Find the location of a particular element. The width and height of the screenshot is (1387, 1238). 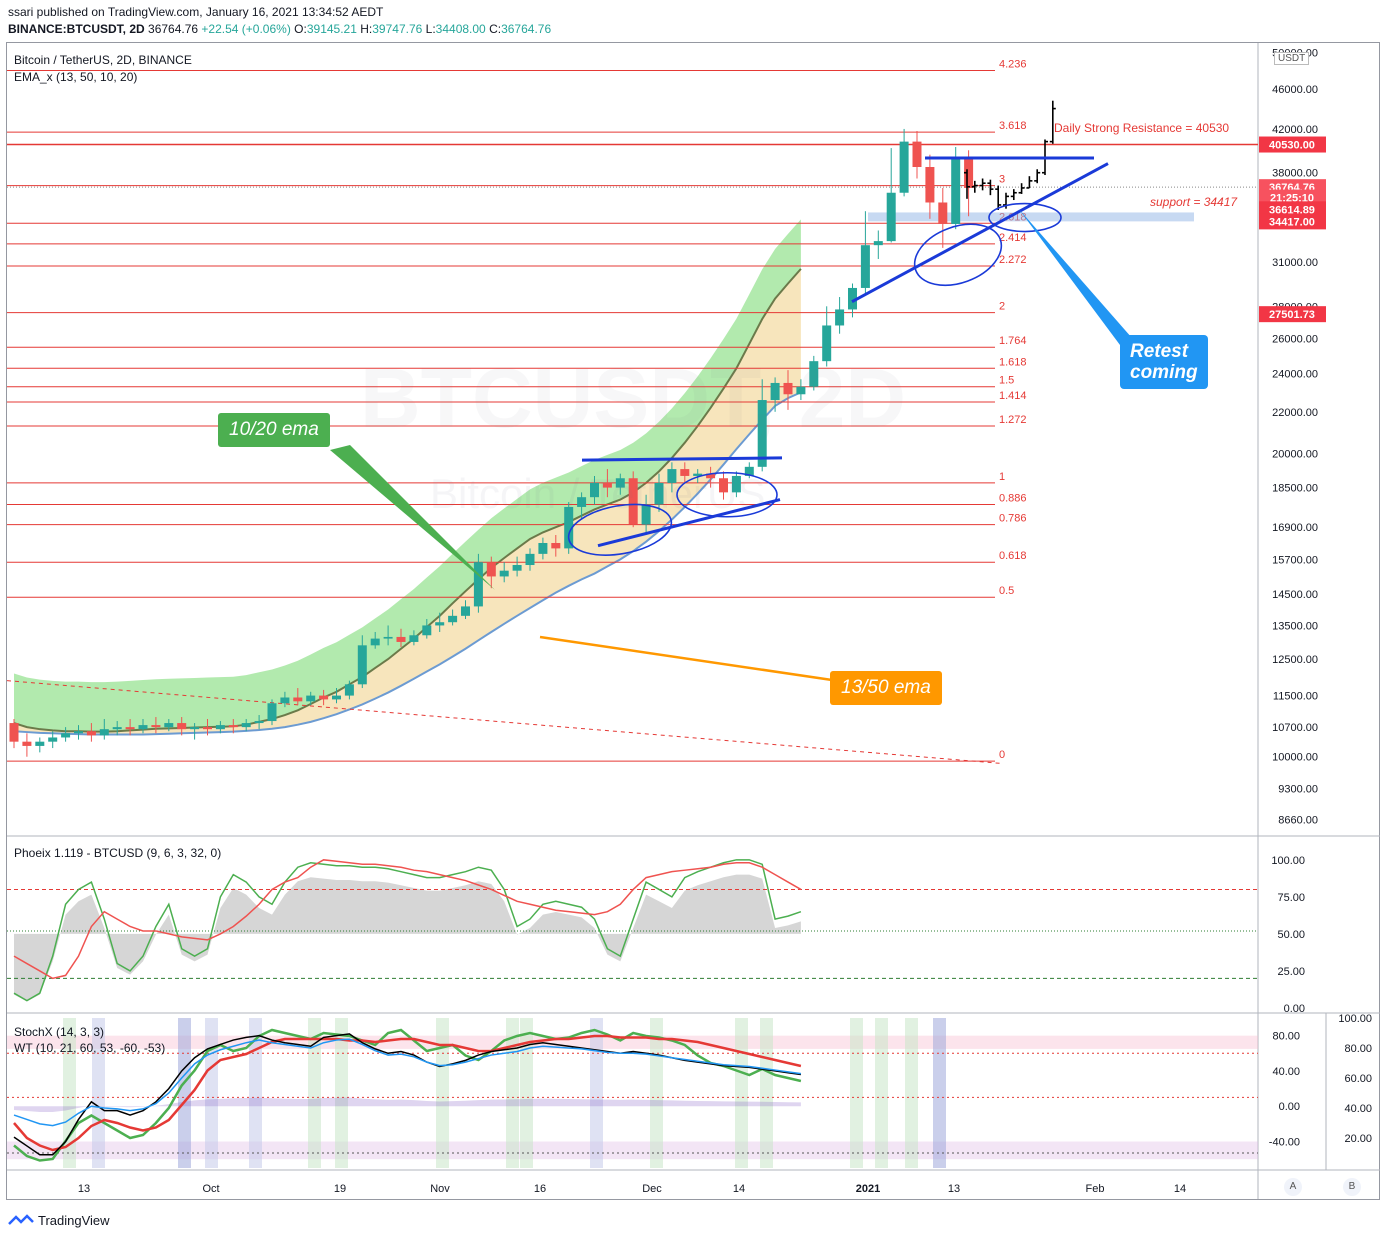

fib-label: 2.272 is located at coordinates (1013, 260).